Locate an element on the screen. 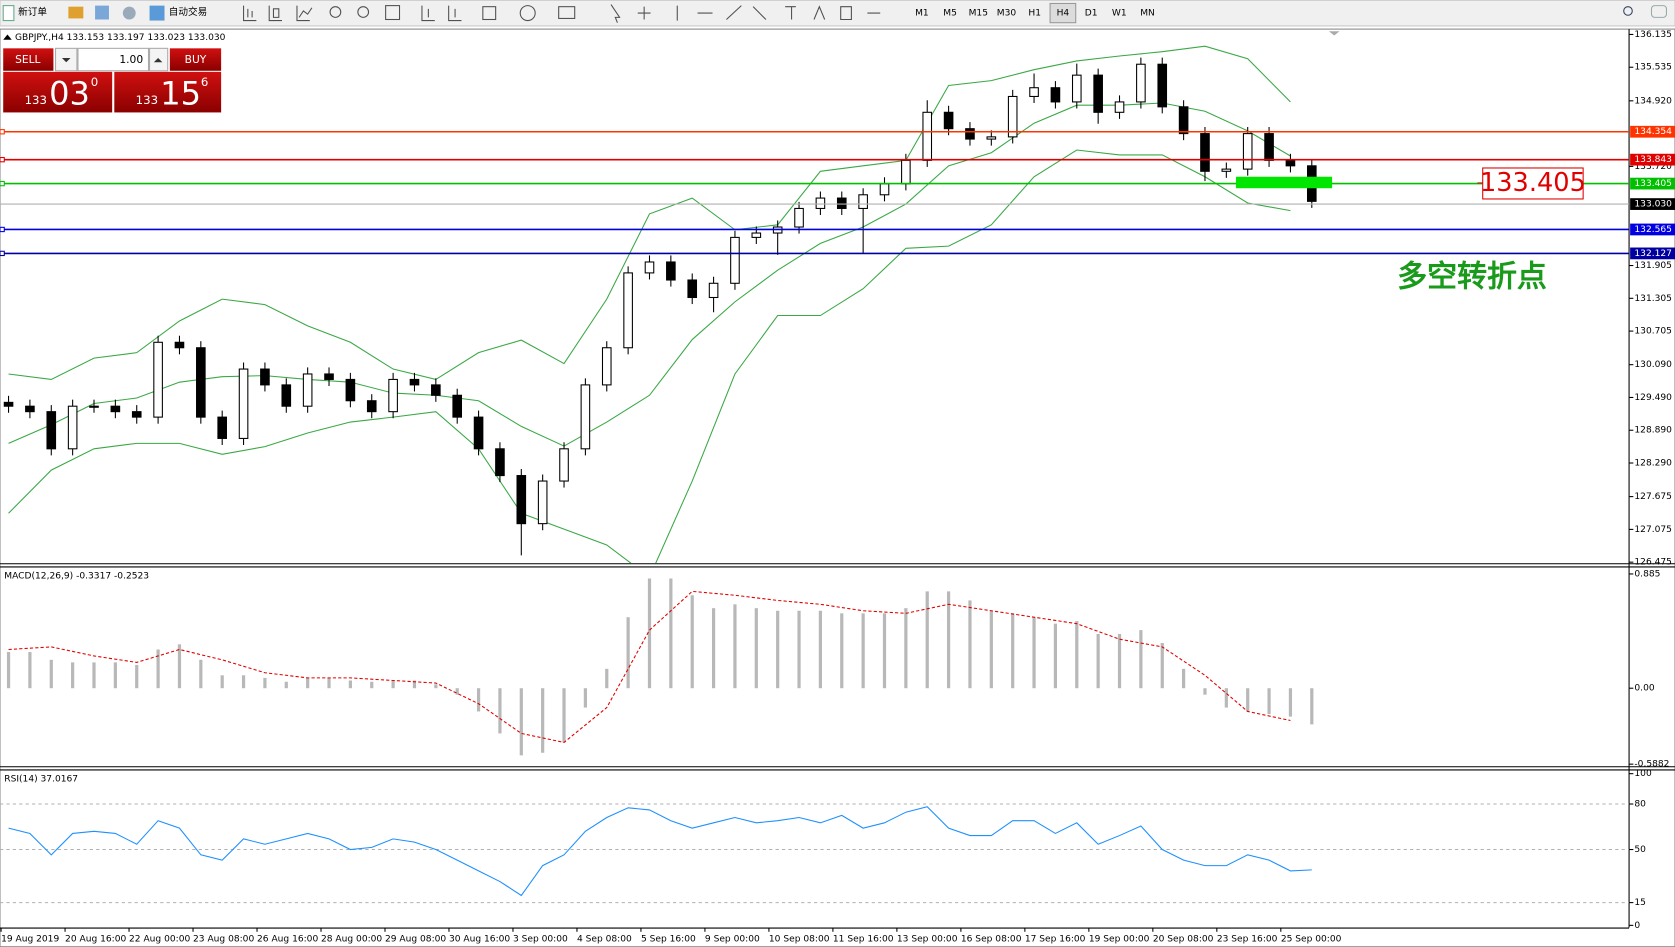  buy-button is located at coordinates (195, 59).